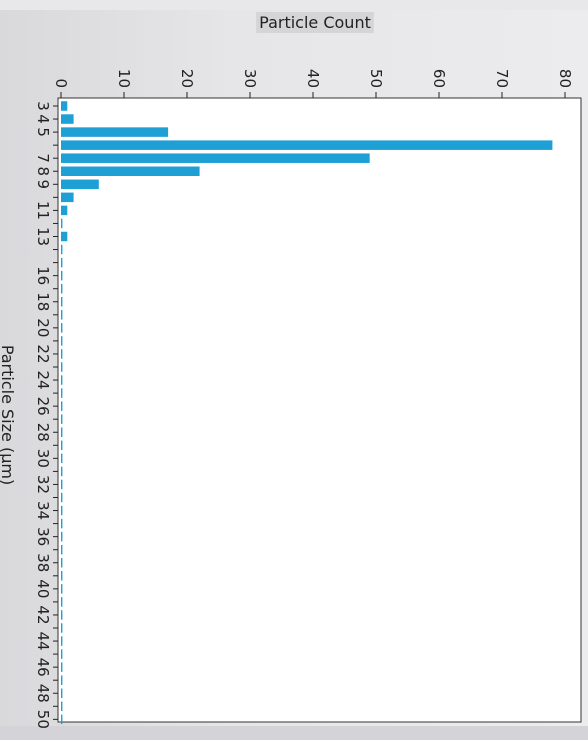 This screenshot has height=740, width=588. Describe the element at coordinates (43, 380) in the screenshot. I see `category-tick-label: 24` at that location.